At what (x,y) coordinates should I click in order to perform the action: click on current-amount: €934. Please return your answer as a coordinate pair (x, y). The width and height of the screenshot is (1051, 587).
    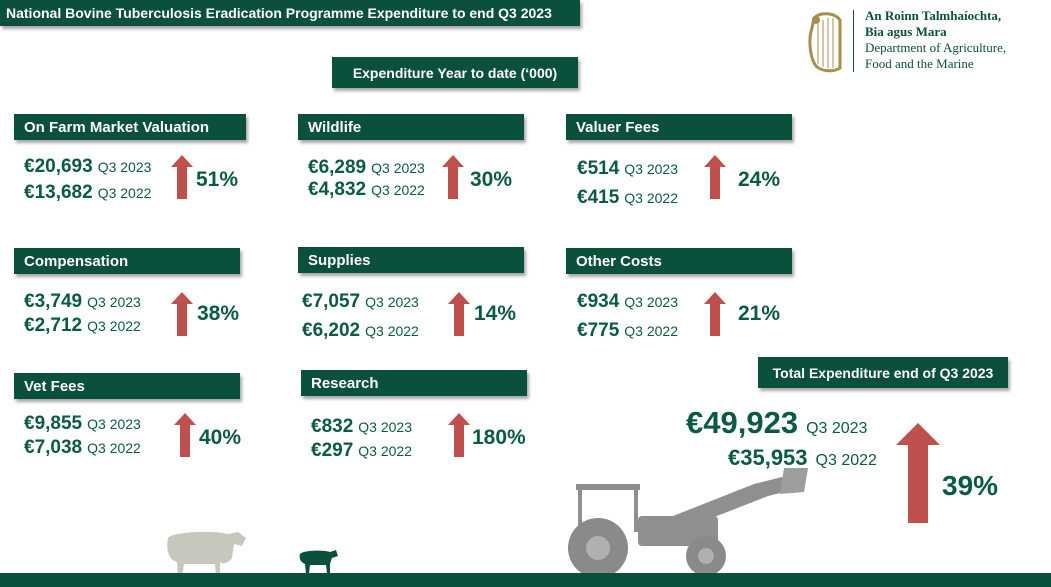
    Looking at the image, I should click on (598, 301).